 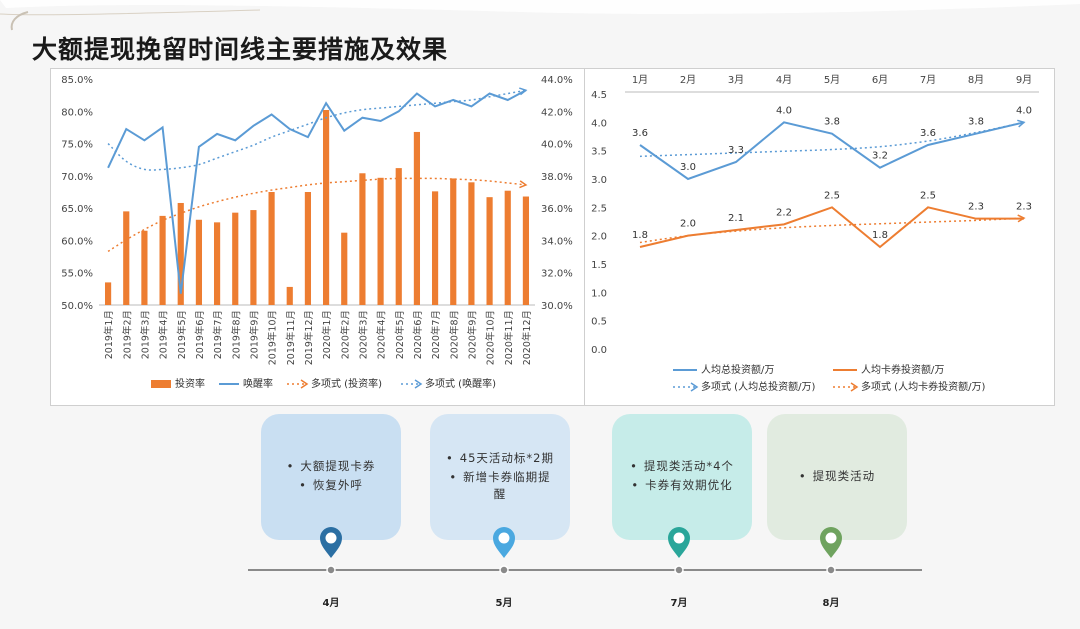 I want to click on timeline-item: 提现类活动, so click(x=837, y=476).